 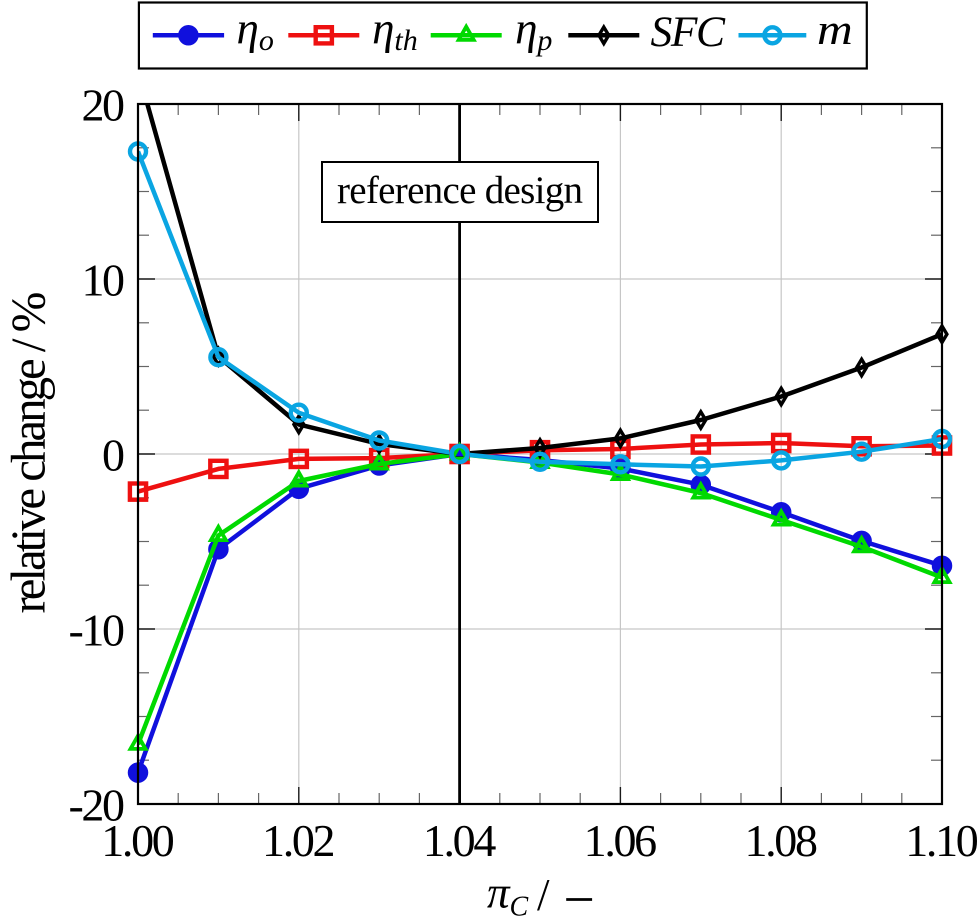 I want to click on svg-text: ηo, so click(x=255, y=31).